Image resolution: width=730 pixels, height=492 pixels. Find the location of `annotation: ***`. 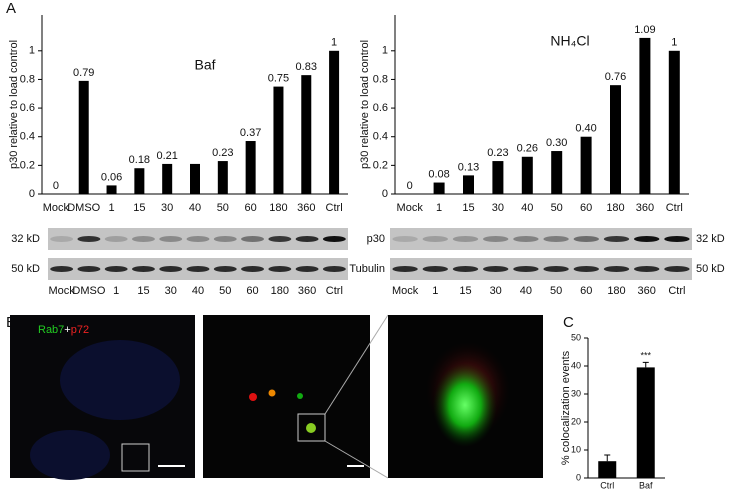

annotation: *** is located at coordinates (645, 356).